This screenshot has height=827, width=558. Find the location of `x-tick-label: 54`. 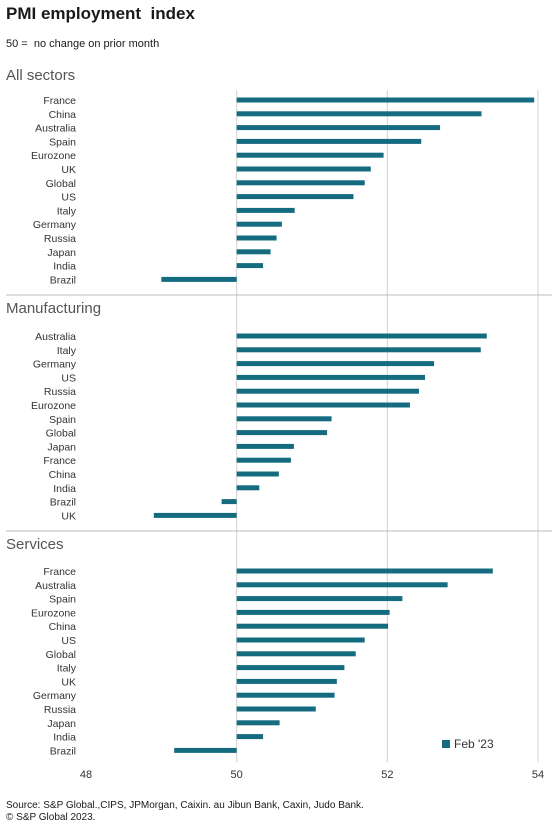

x-tick-label: 54 is located at coordinates (538, 775).